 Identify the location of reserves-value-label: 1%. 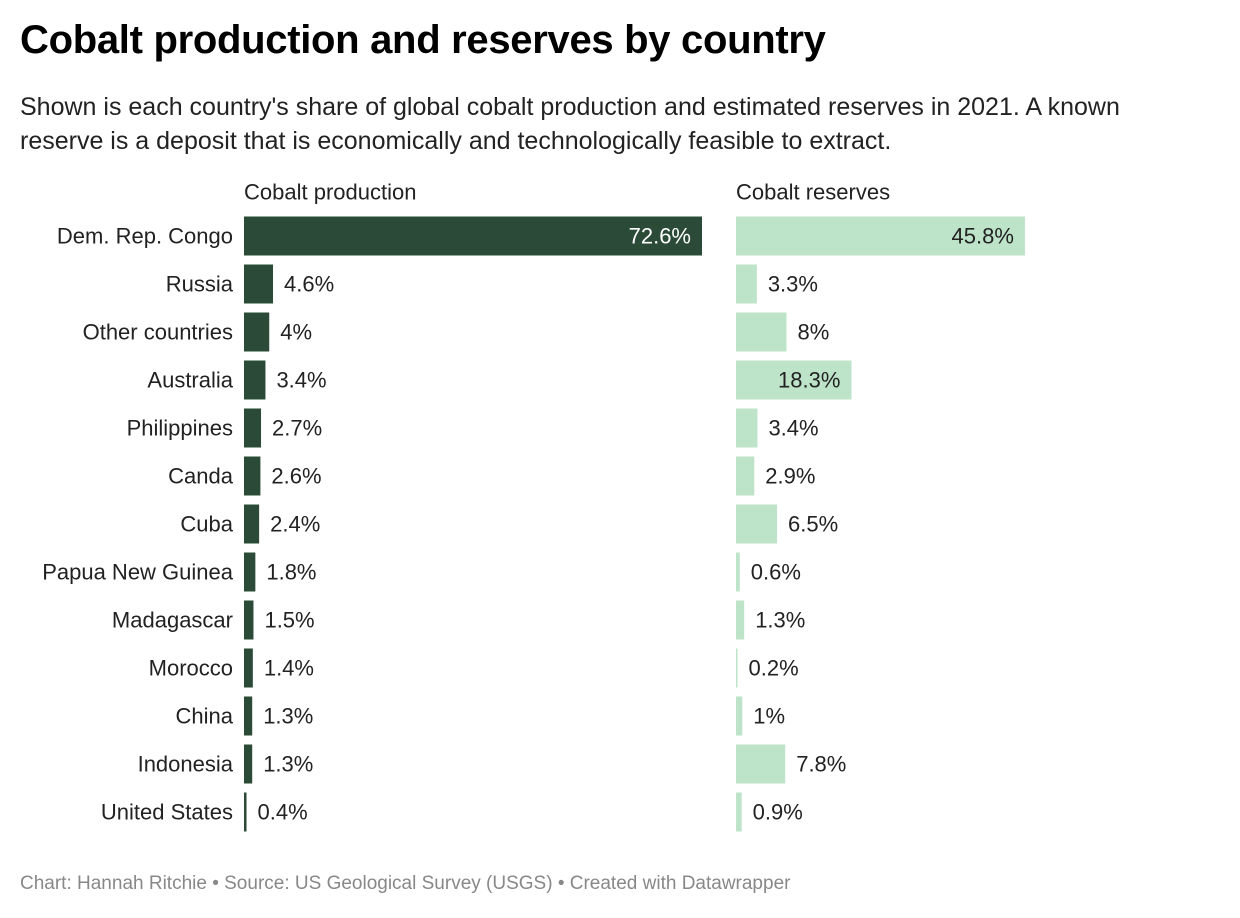
(769, 716).